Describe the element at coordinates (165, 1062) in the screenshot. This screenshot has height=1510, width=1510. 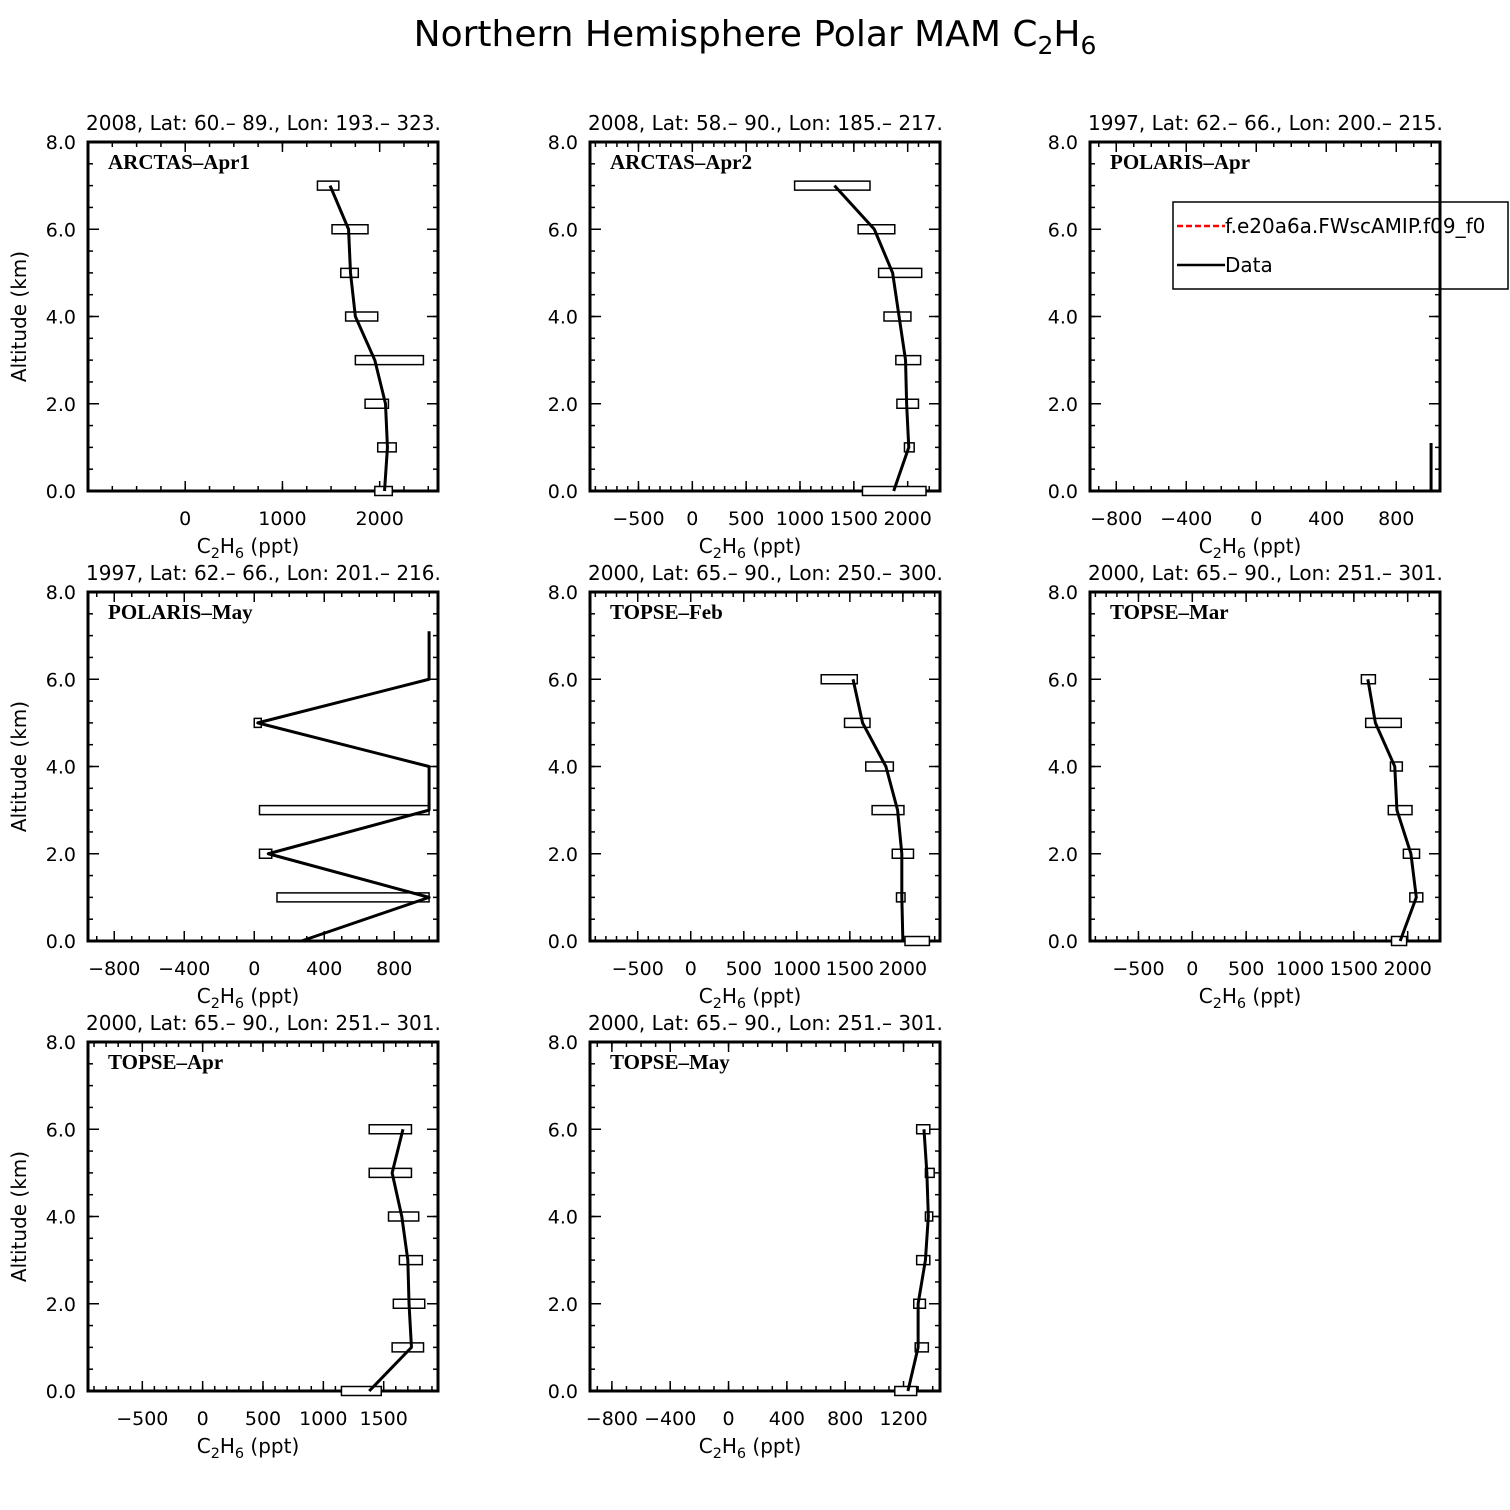
I see `campaign-label: TOPSE–Apr` at that location.